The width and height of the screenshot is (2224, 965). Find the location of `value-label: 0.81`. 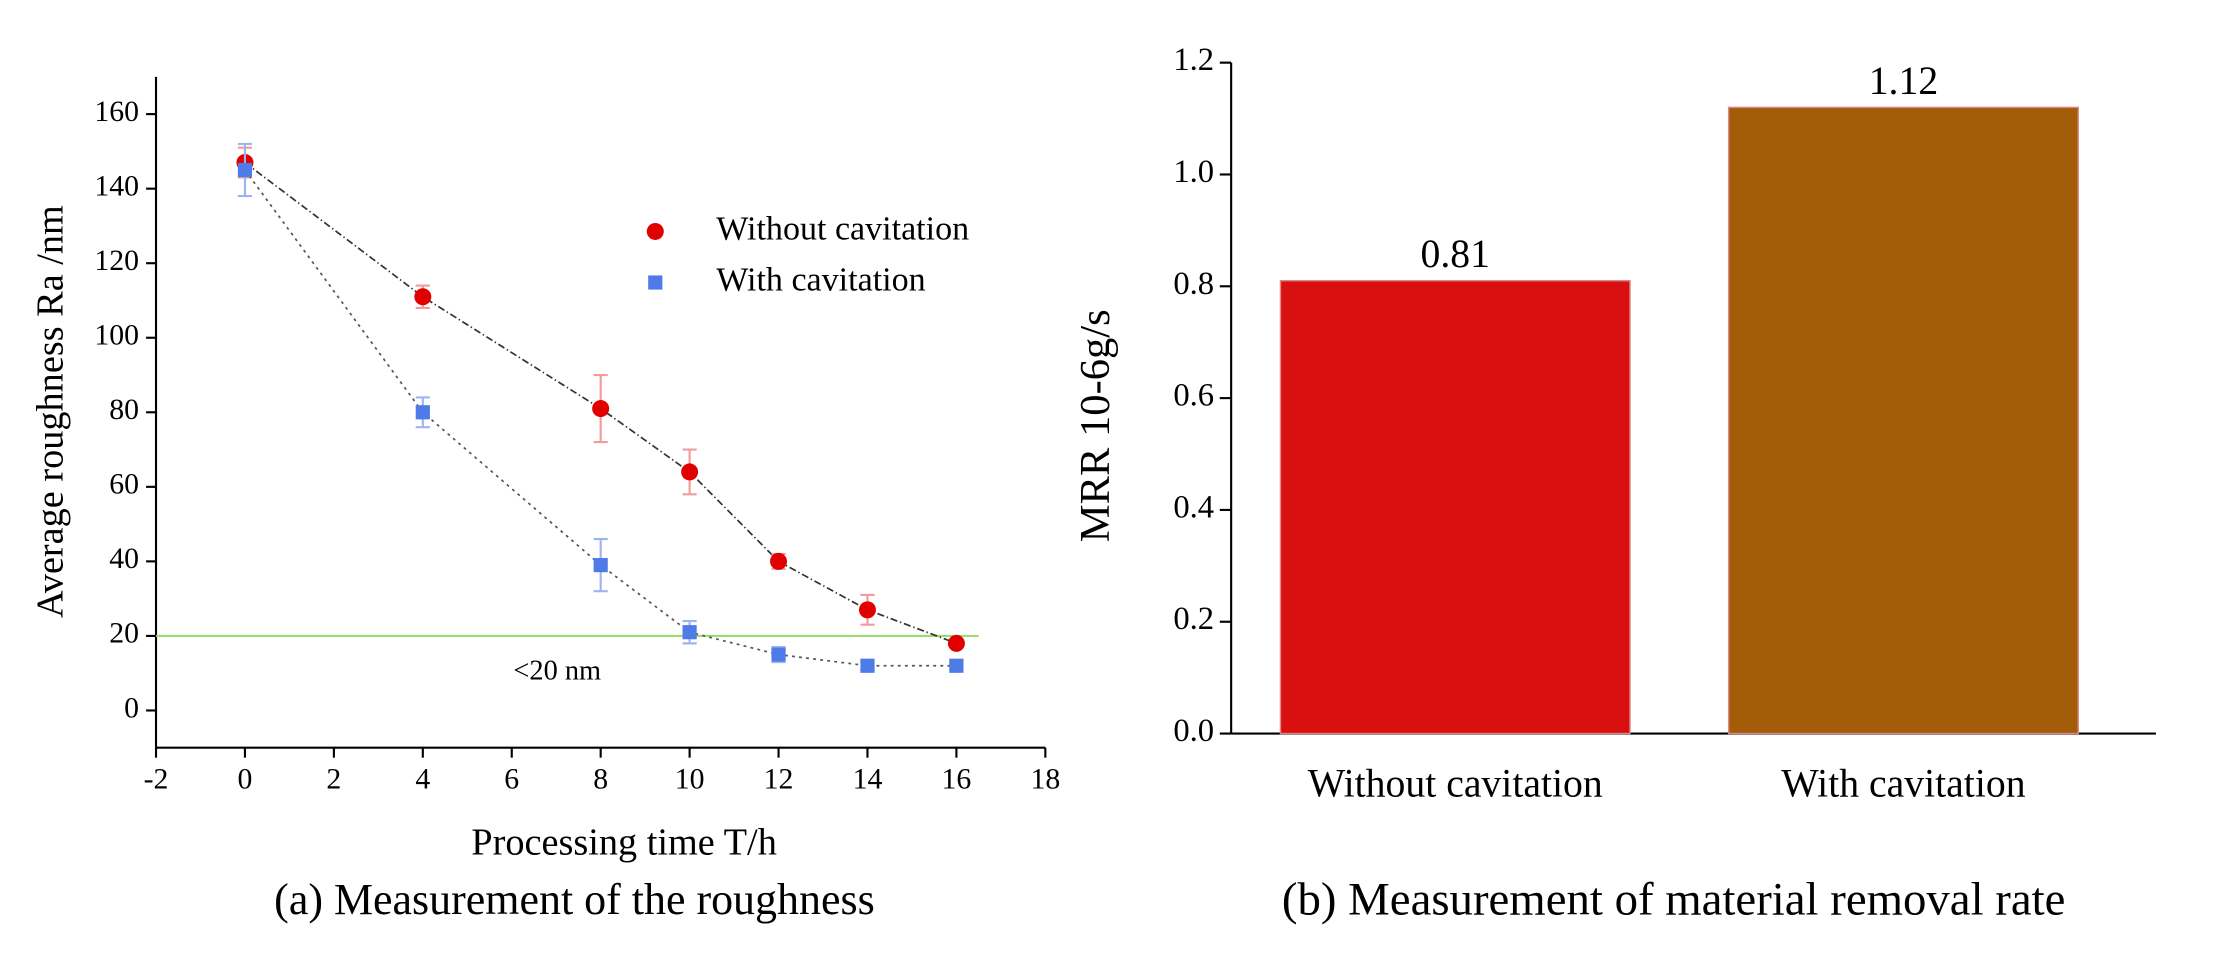

value-label: 0.81 is located at coordinates (1455, 254).